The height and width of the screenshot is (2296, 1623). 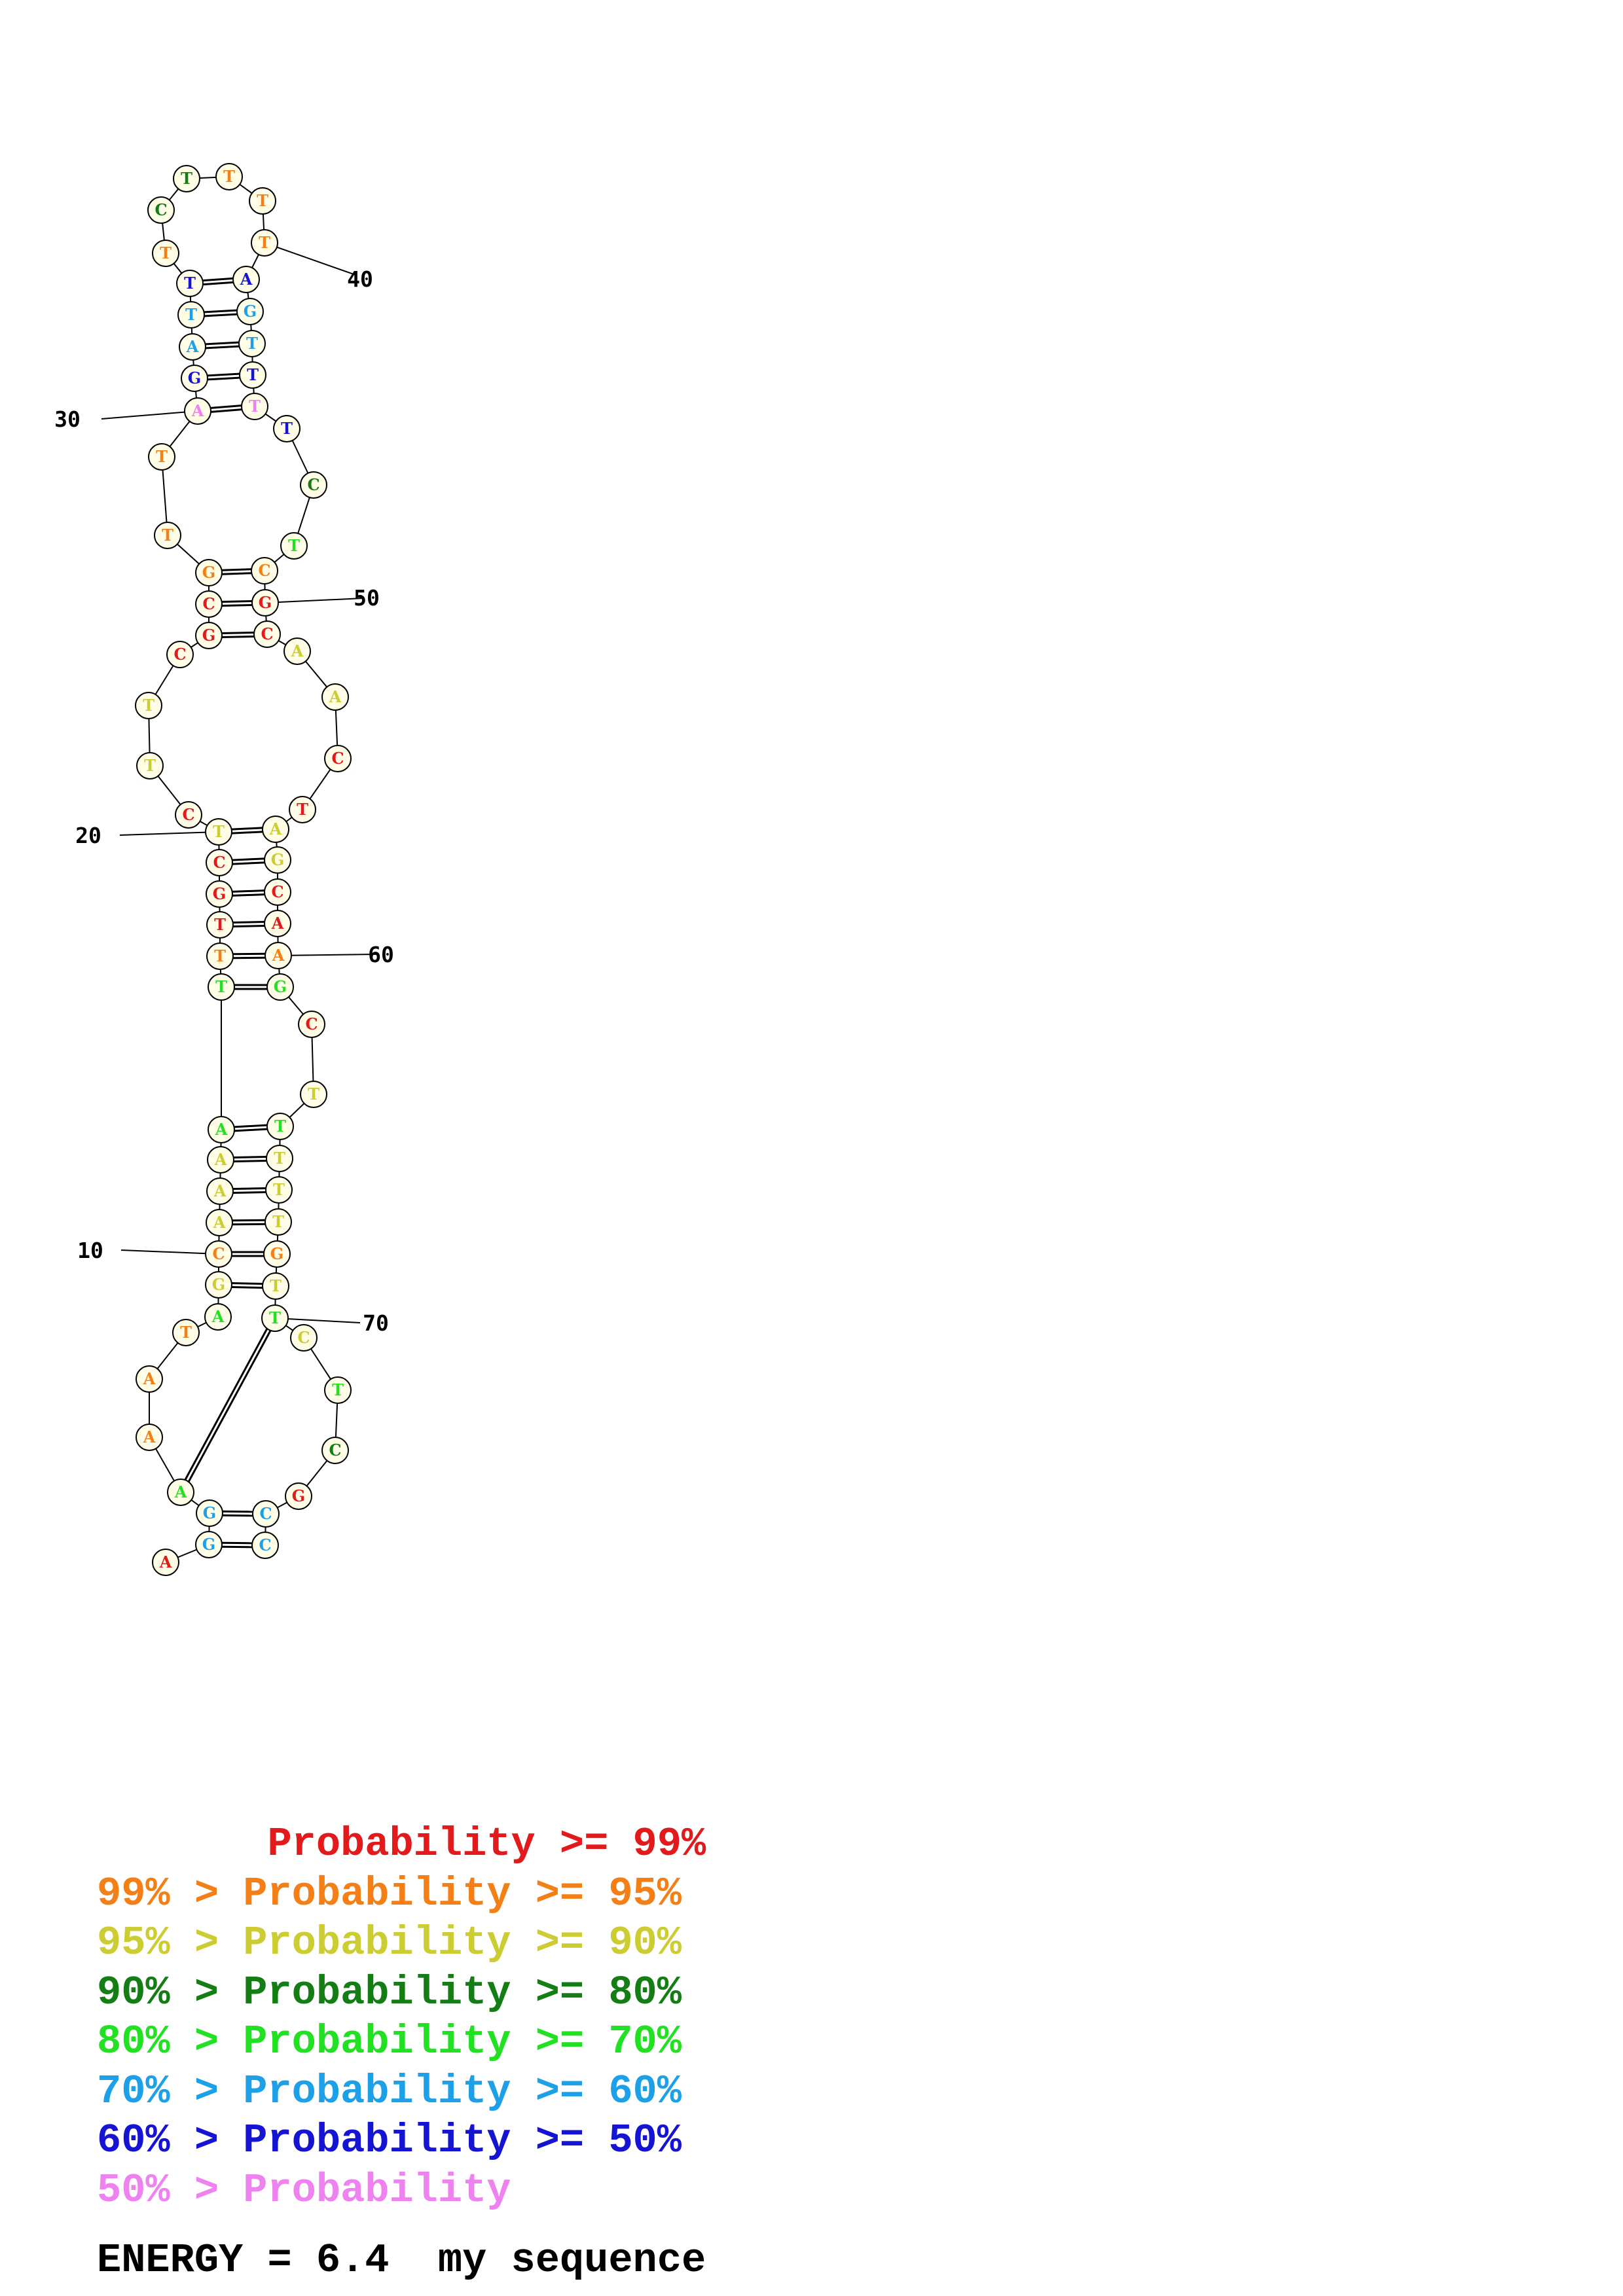 I want to click on base-pair-bonds, so click(x=228, y=913).